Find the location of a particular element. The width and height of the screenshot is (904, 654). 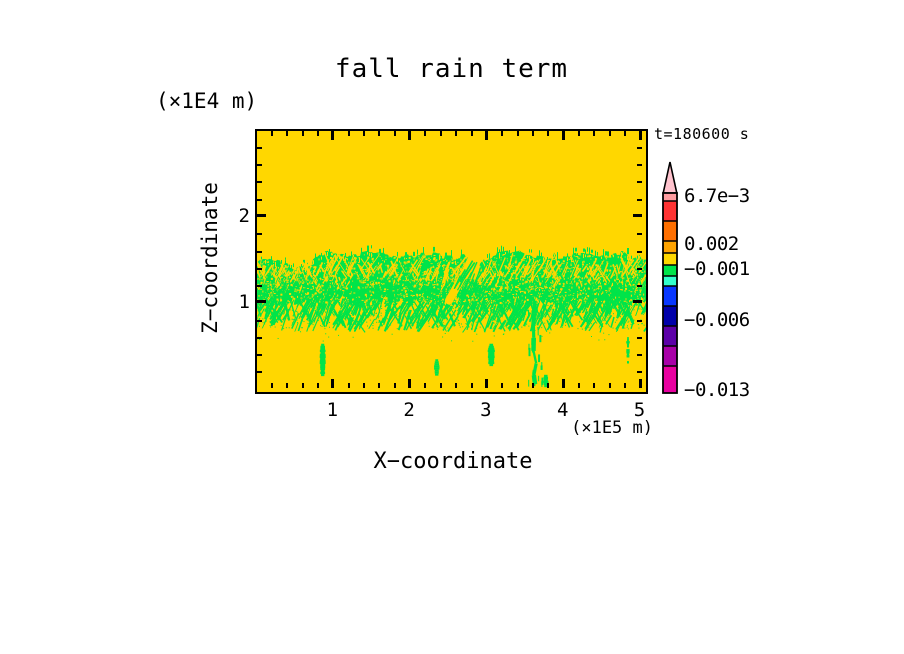

x-axis-unit-label: (×1E5 m) is located at coordinates (612, 428).